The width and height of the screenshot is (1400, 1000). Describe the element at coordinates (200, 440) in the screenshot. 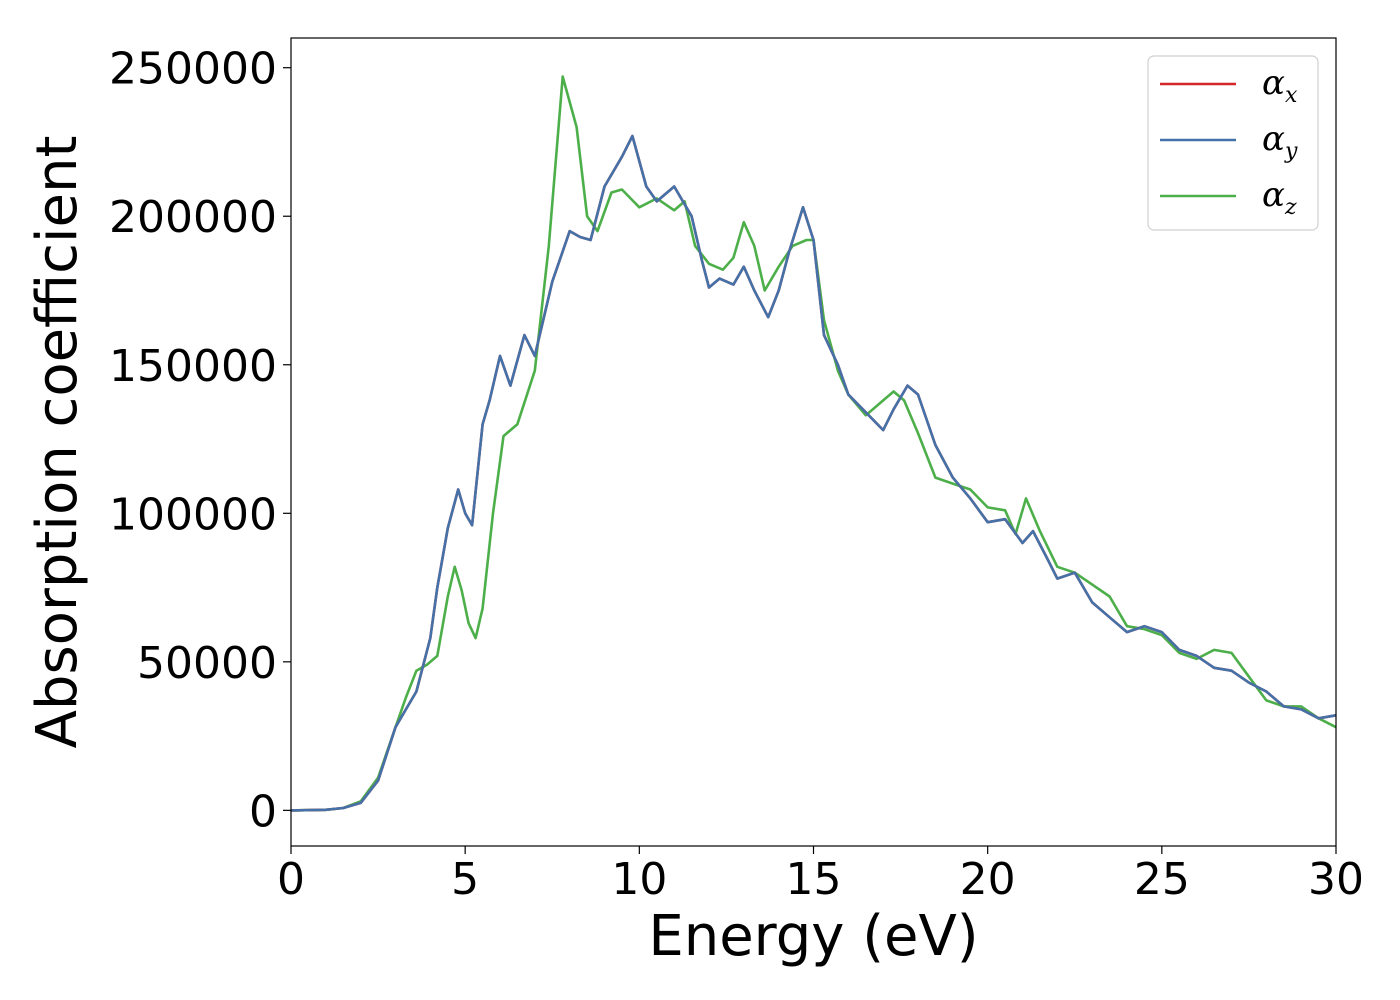

I see `y-axis-ticks: 0 50000 100000 150000 200000 250000` at that location.